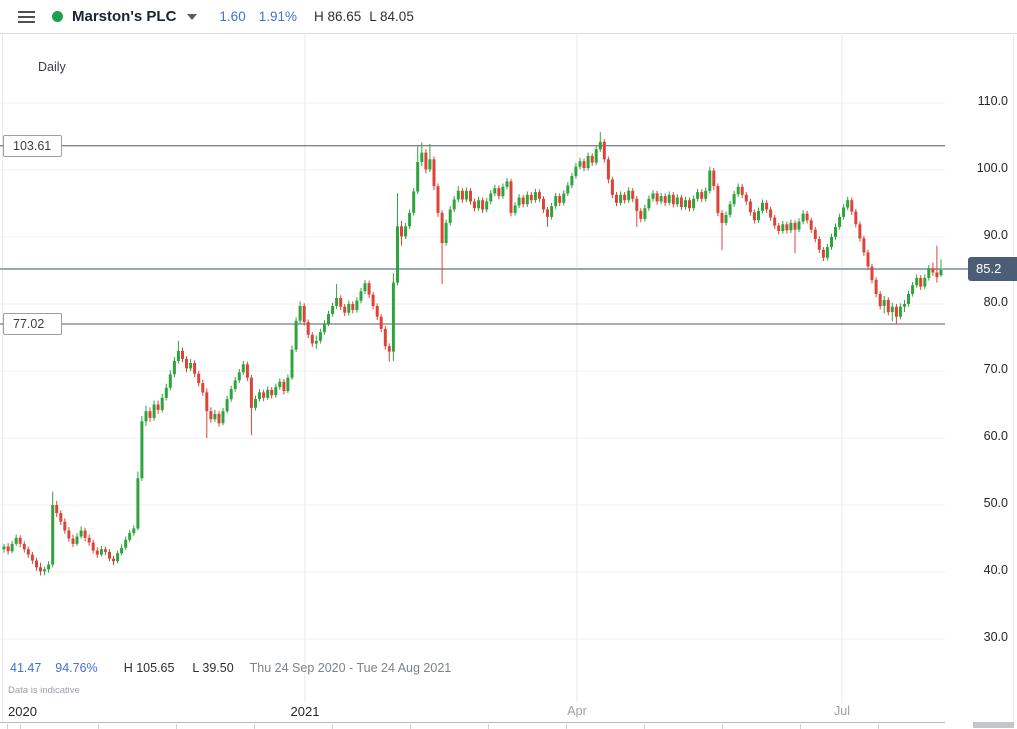 This screenshot has height=729, width=1017. What do you see at coordinates (32, 324) in the screenshot?
I see `price-level-marker-low: 77.02` at bounding box center [32, 324].